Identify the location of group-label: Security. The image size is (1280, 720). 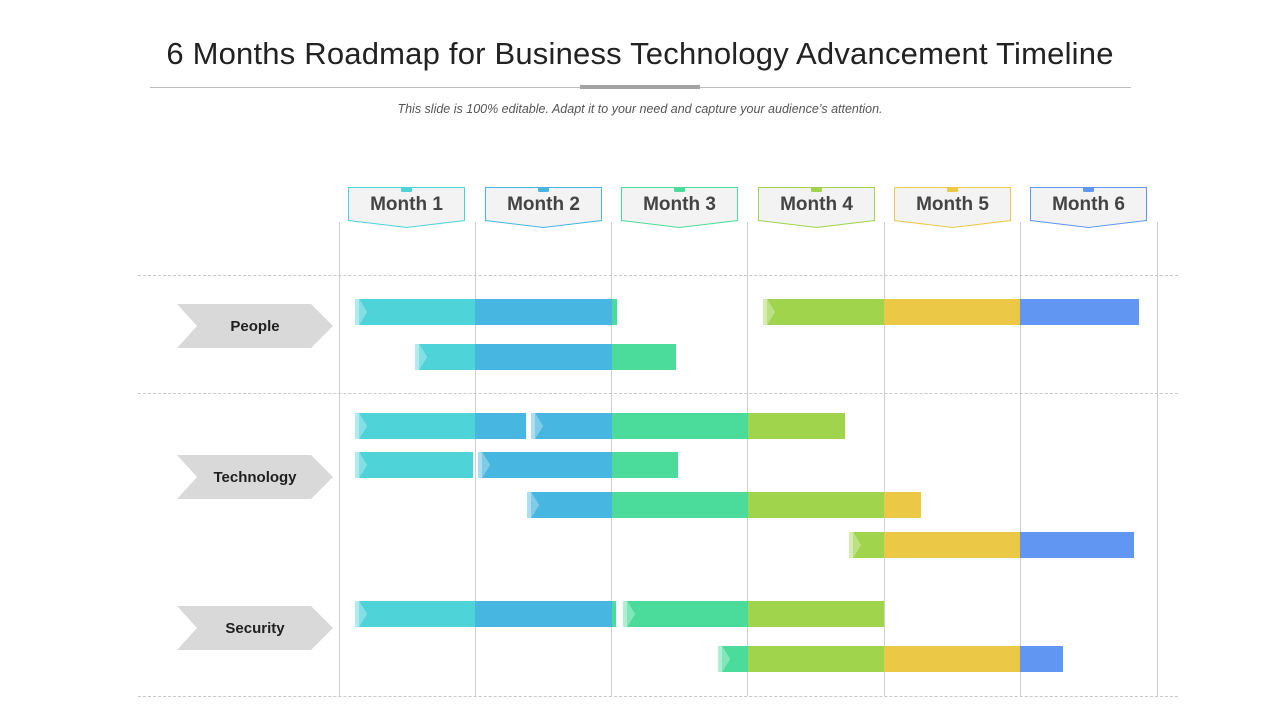
(255, 628).